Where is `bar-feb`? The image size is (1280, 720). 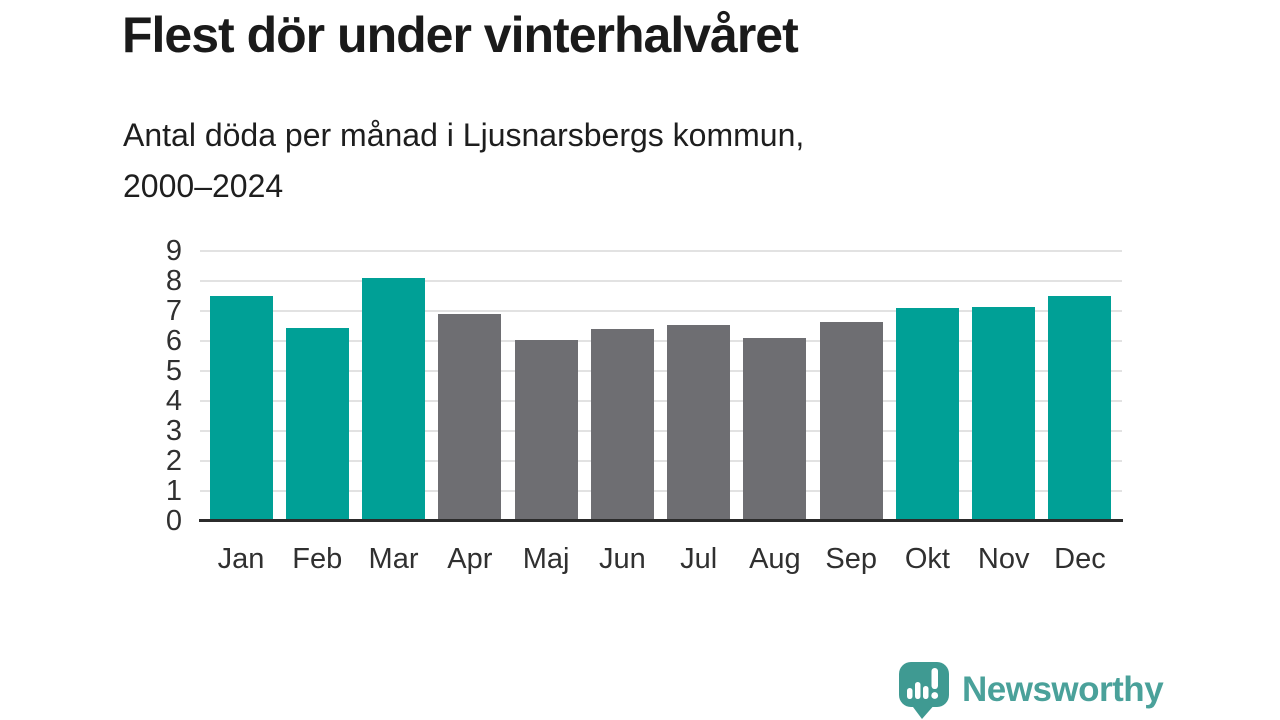
bar-feb is located at coordinates (317, 424).